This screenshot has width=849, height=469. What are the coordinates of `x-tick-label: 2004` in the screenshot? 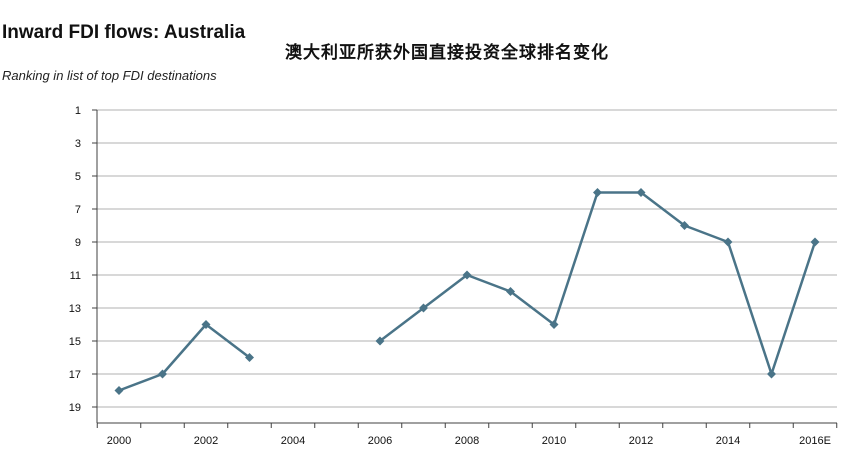 It's located at (293, 441).